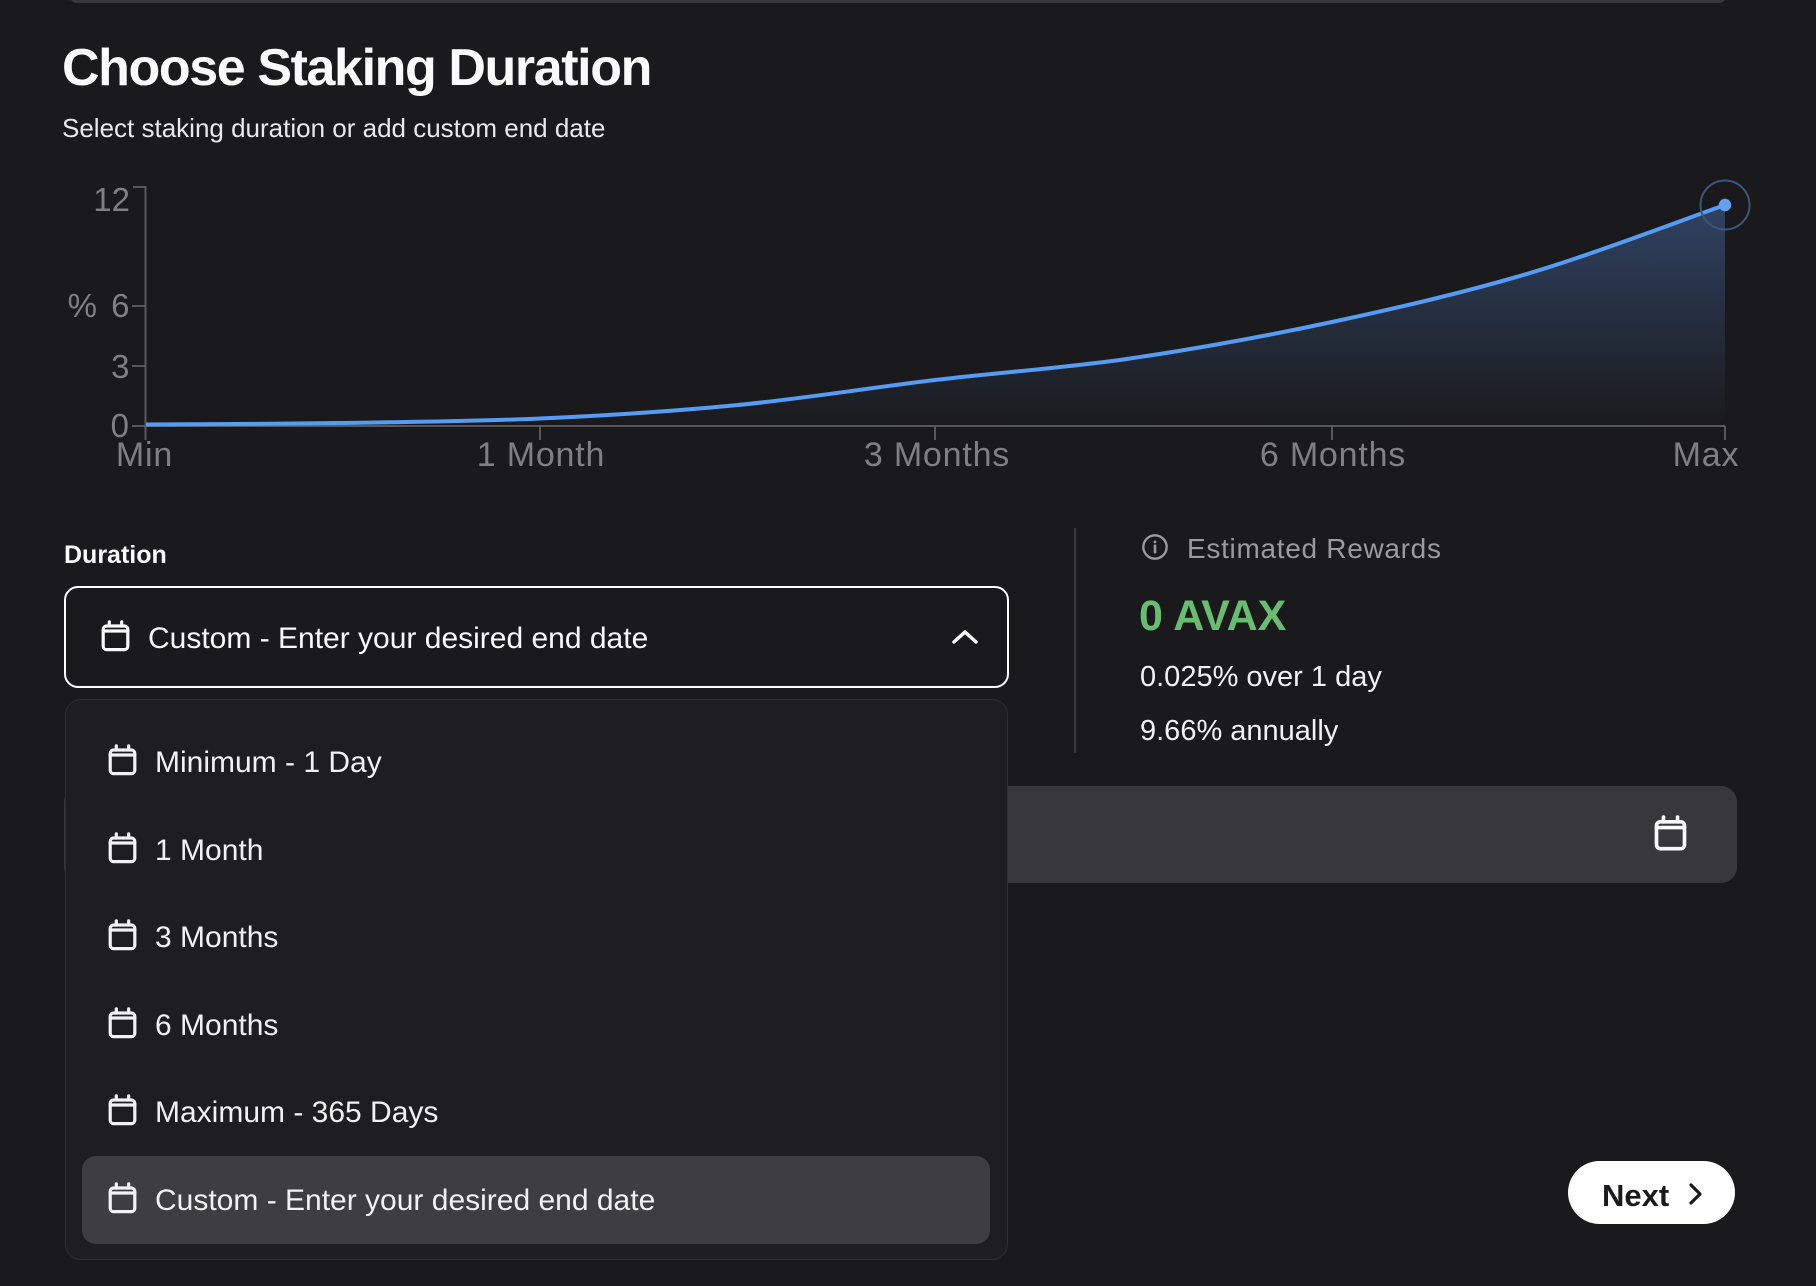 This screenshot has width=1816, height=1286. Describe the element at coordinates (144, 455) in the screenshot. I see `svg-text: Min` at that location.